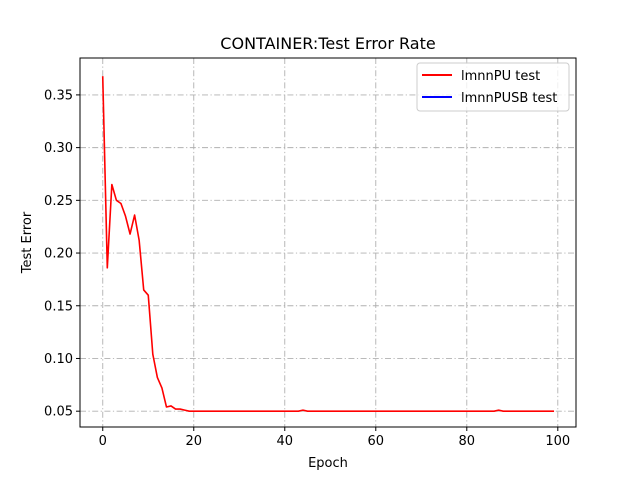 Image resolution: width=640 pixels, height=480 pixels. What do you see at coordinates (58, 148) in the screenshot?
I see `y-tick-label: 0.30` at bounding box center [58, 148].